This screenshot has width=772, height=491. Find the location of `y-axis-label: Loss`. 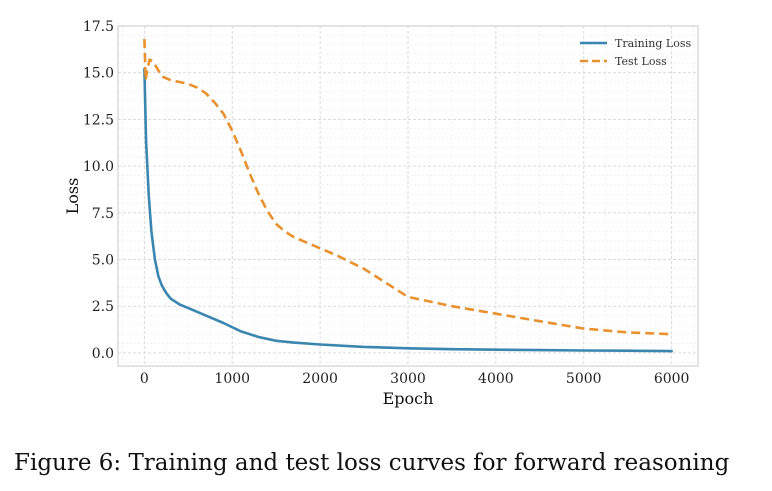

y-axis-label: Loss is located at coordinates (72, 196).